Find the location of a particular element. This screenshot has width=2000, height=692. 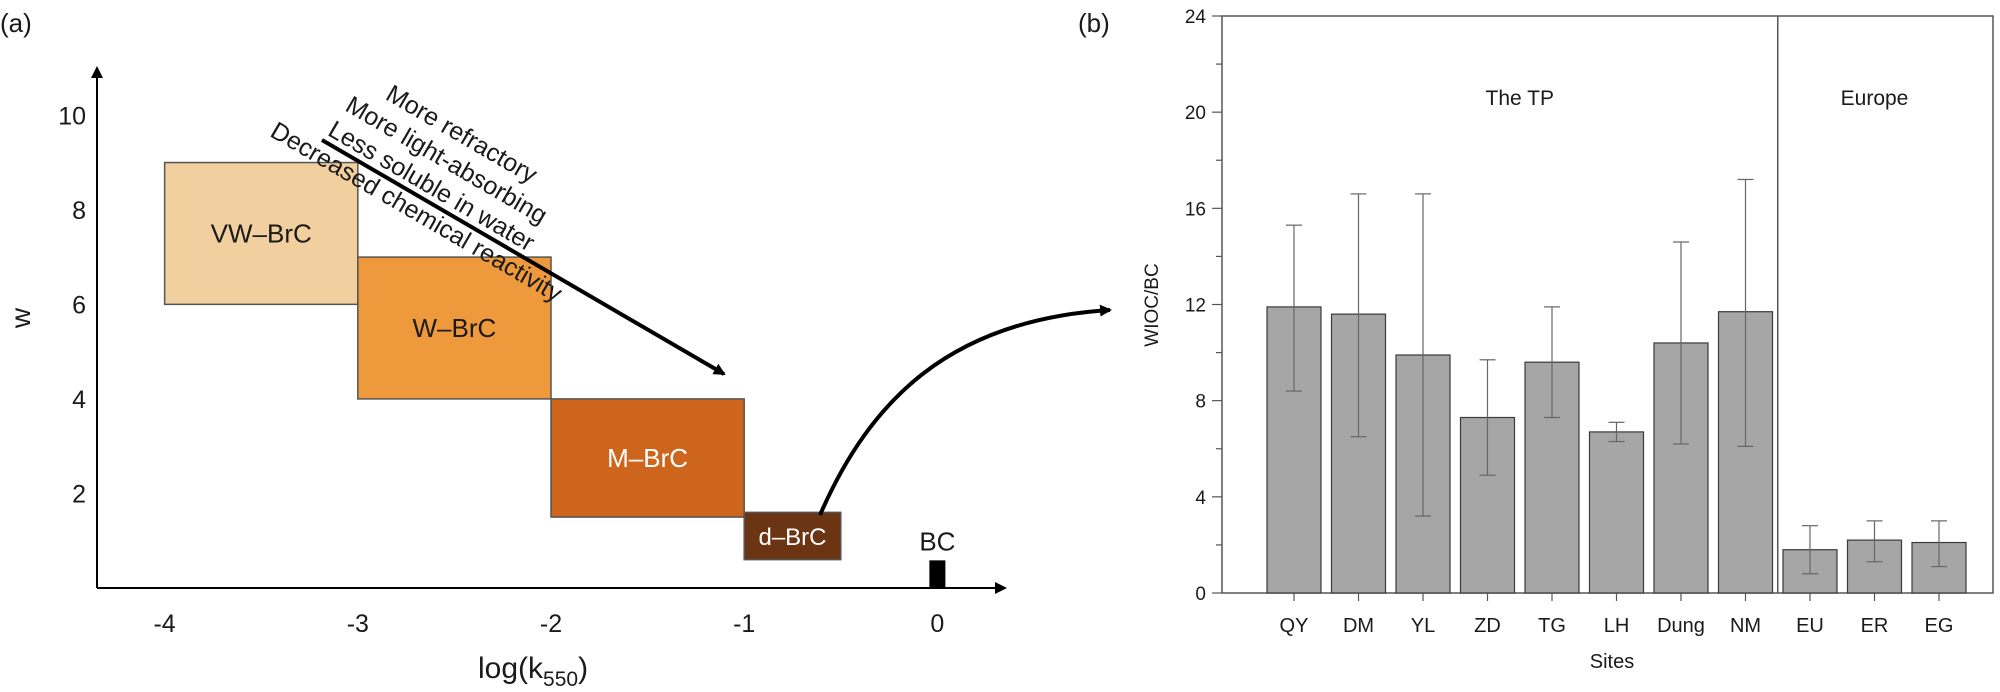

x-tick-labels: -4 -3 -2 -1 0 is located at coordinates (548, 624).